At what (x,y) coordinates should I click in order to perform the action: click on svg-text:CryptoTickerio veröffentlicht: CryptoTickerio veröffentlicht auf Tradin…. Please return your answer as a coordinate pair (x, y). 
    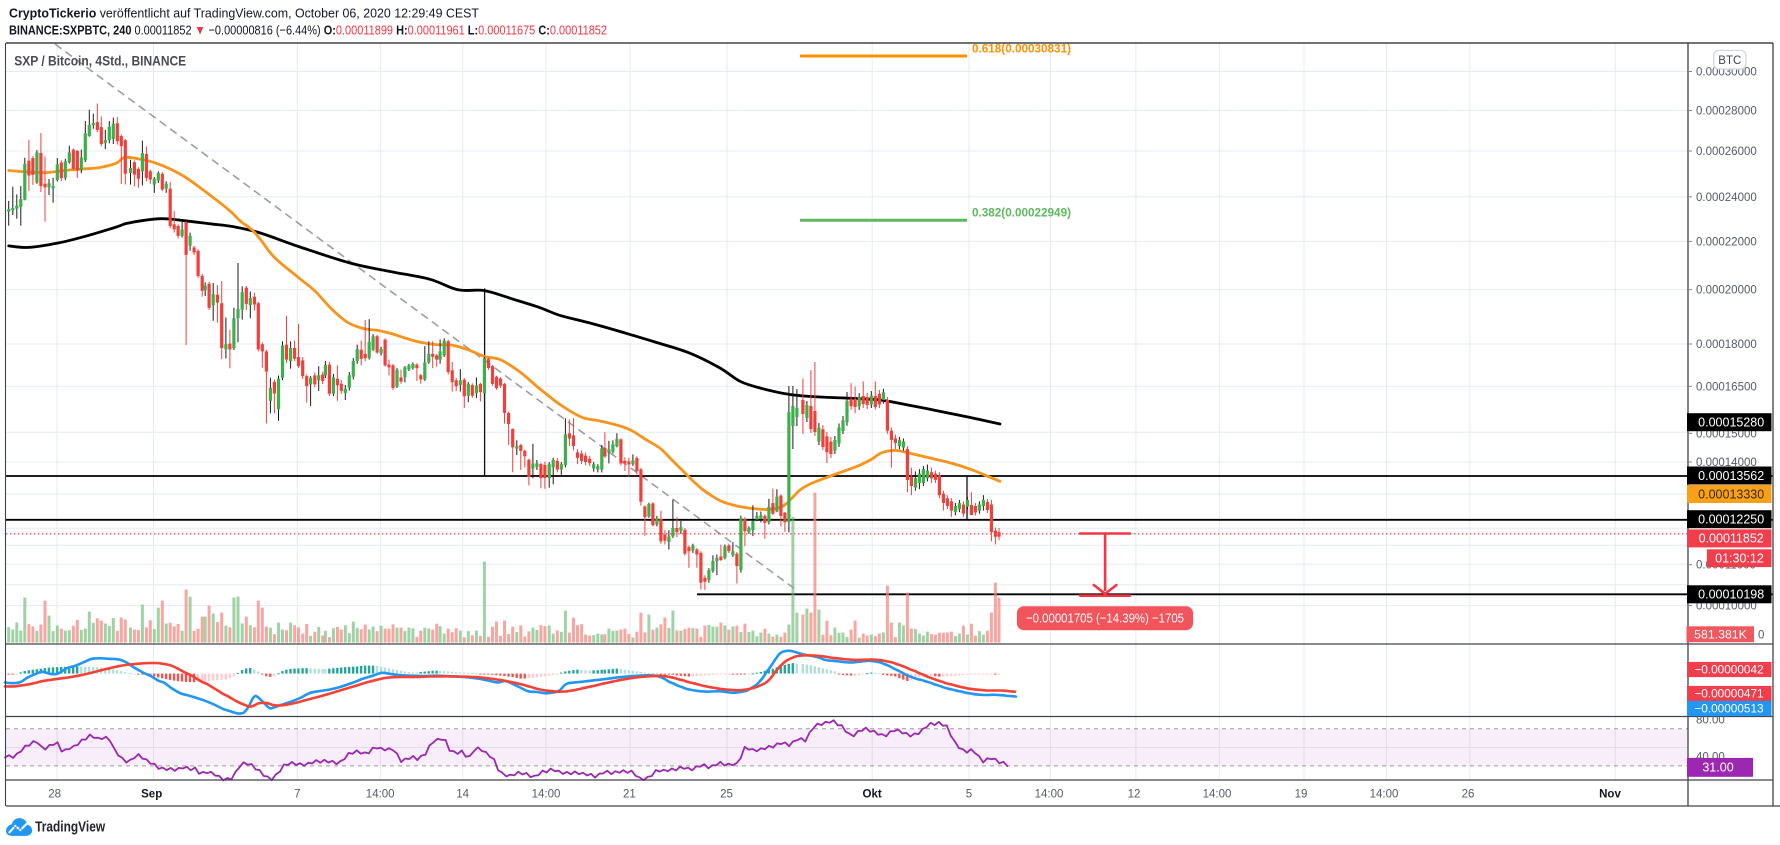
    Looking at the image, I should click on (244, 13).